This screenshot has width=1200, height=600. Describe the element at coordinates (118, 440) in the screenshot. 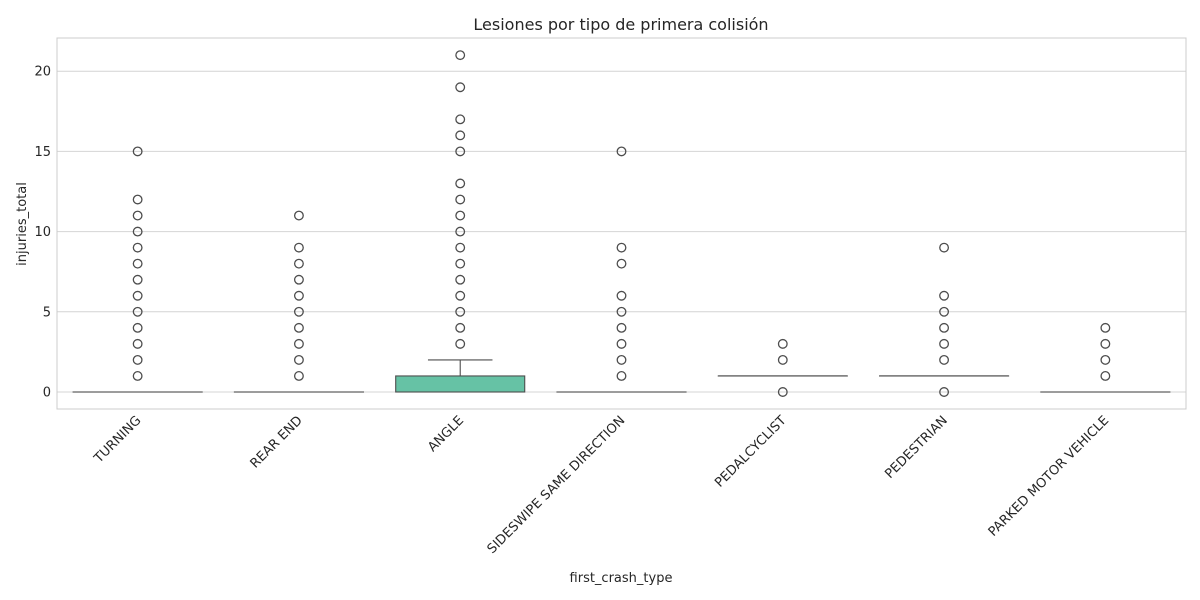

I see `x-tick-label-0: TURNING` at that location.